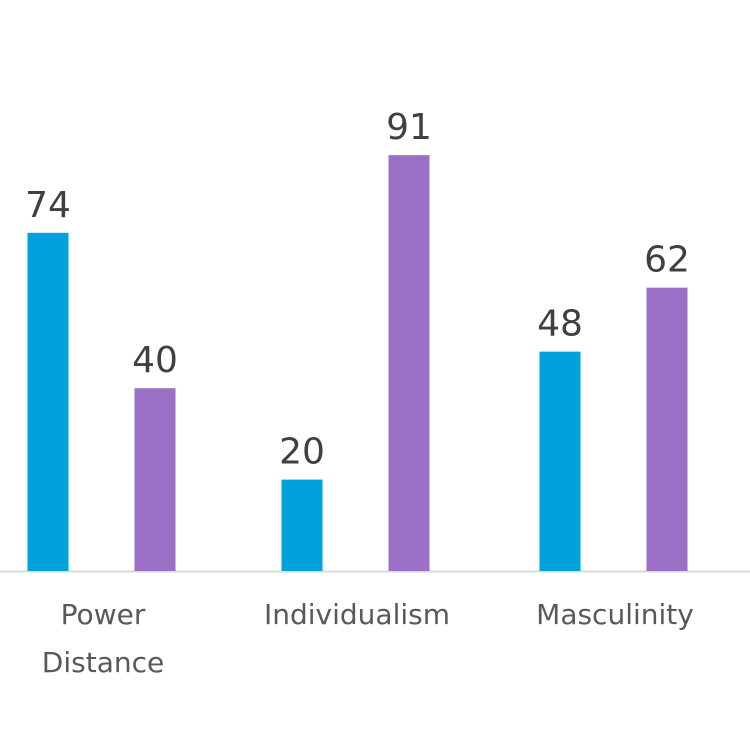  Describe the element at coordinates (560, 324) in the screenshot. I see `data-label: 48` at that location.